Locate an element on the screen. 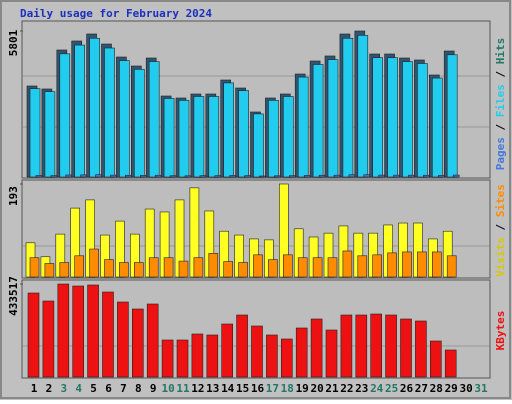  legend-entry: KBytes is located at coordinates (500, 331).